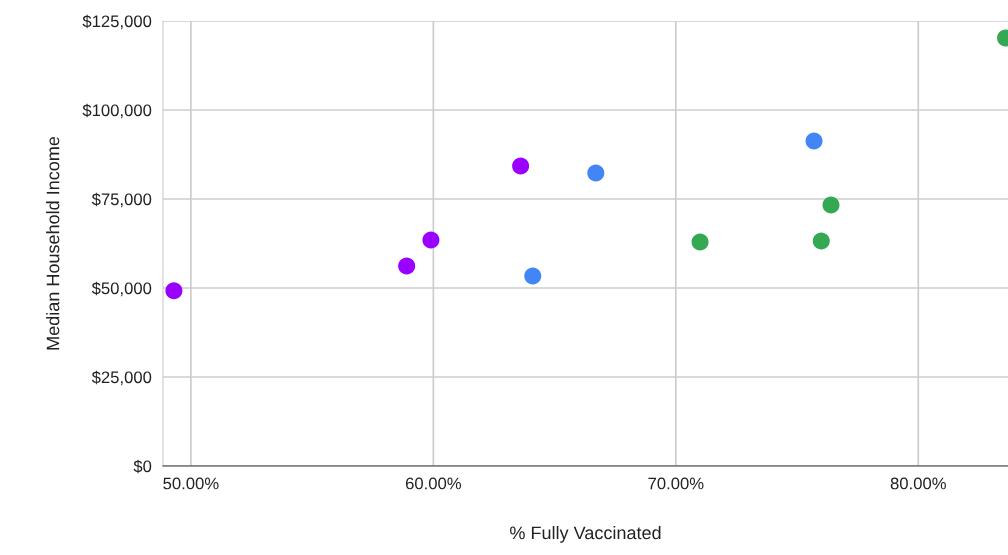  Describe the element at coordinates (676, 483) in the screenshot. I see `x-tick-label: 70.00%` at that location.